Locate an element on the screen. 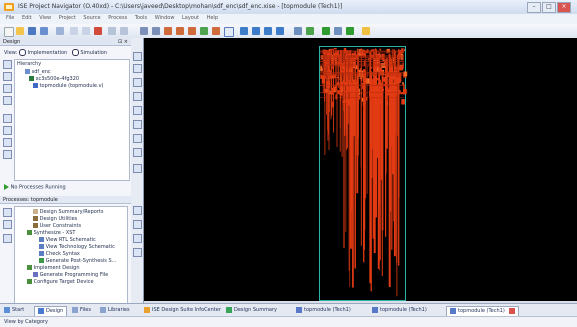 The image size is (577, 327). process-design-utilities: Design Utilities is located at coordinates (55, 219).